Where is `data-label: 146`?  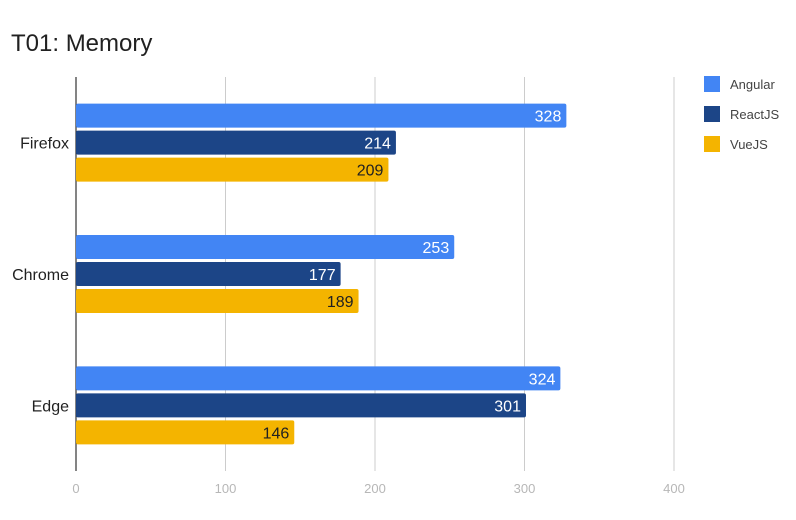 data-label: 146 is located at coordinates (276, 433).